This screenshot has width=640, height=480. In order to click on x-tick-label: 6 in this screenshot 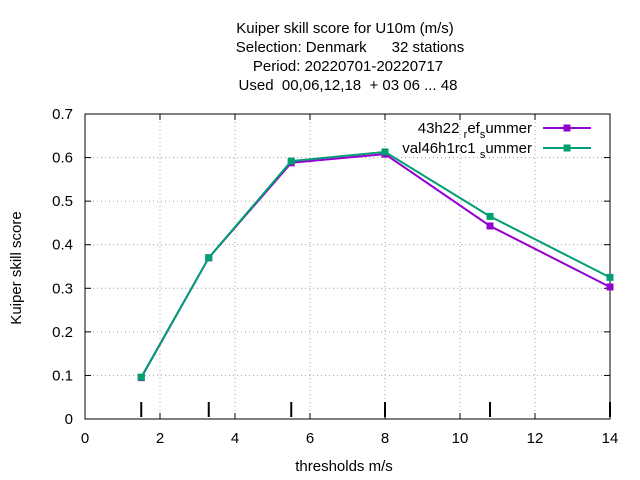, I will do `click(310, 438)`.